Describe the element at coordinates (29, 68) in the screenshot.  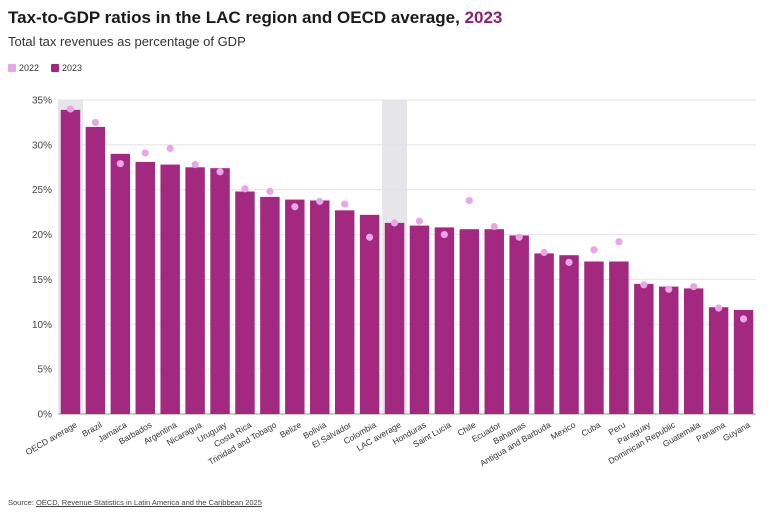
I see `legend-label-2022: 2022` at that location.